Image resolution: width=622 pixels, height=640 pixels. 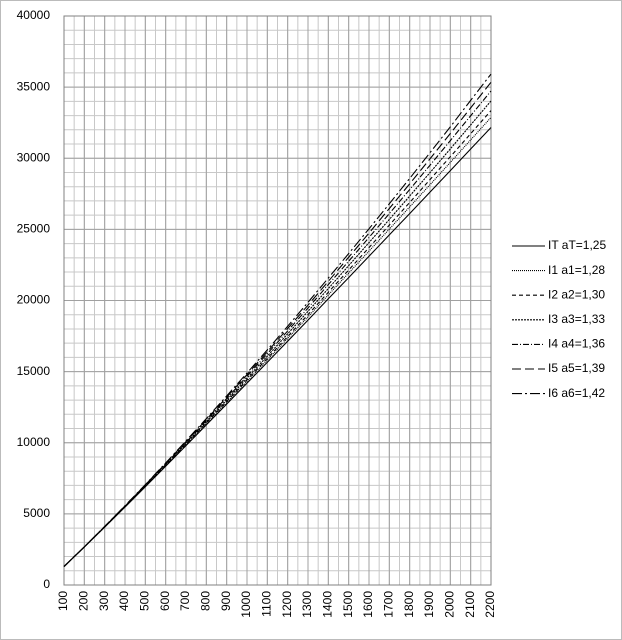 I want to click on x-tick-label: 2000, so click(x=450, y=604).